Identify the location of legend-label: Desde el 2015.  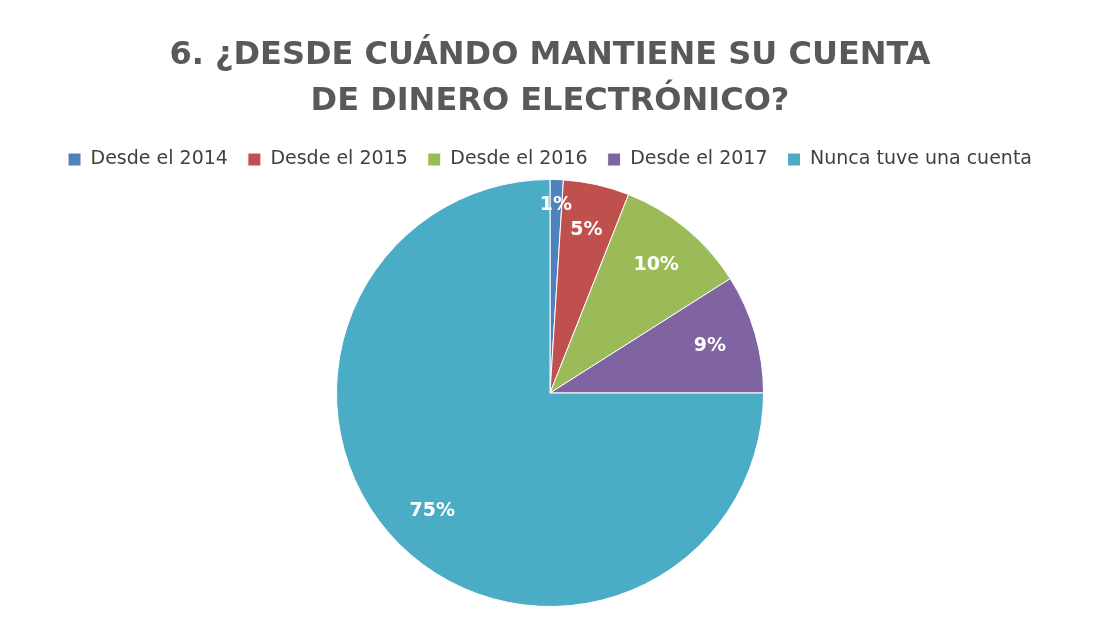
(339, 157).